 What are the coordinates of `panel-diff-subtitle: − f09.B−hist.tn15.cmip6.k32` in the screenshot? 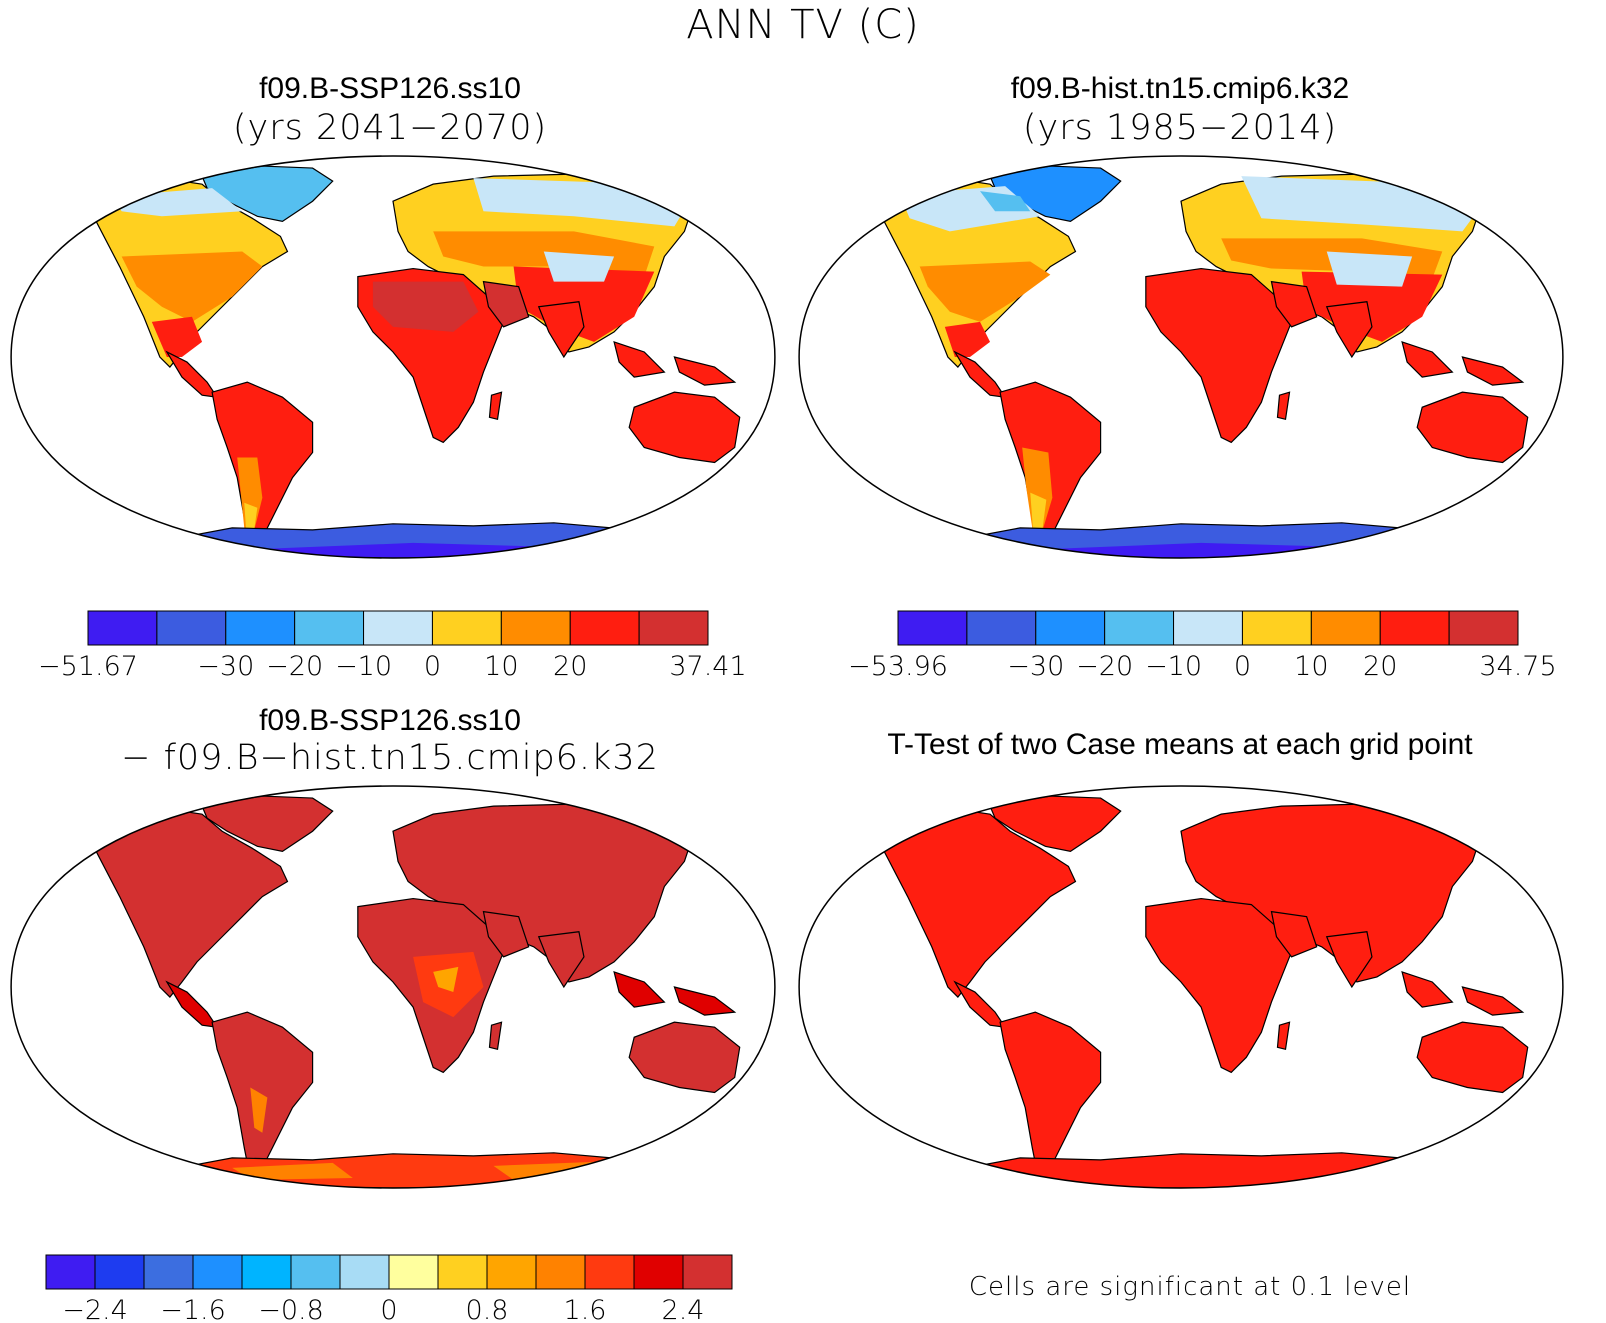 It's located at (390, 758).